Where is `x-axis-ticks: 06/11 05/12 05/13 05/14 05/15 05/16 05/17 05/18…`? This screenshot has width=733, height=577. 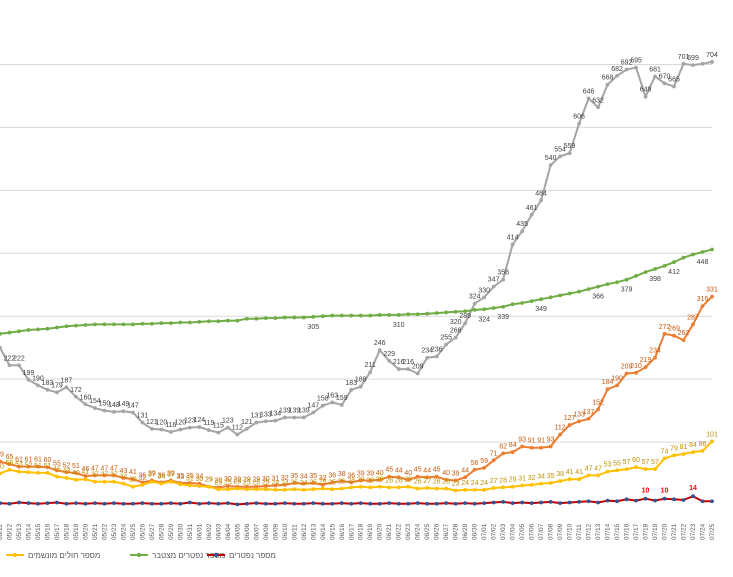
x-axis-ticks: 06/11 05/12 05/13 05/14 05/15 05/16 05/17 05/18… is located at coordinates (358, 531).